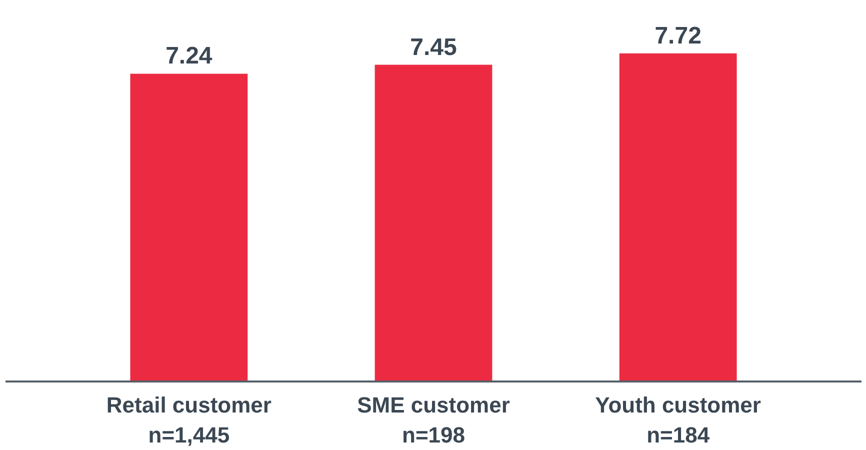 This screenshot has height=450, width=866. Describe the element at coordinates (189, 420) in the screenshot. I see `x-tick-label: Retail customer n=1,445` at that location.